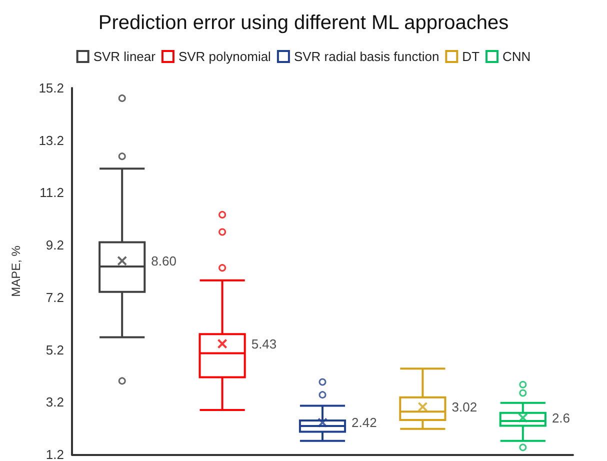  What do you see at coordinates (303, 23) in the screenshot?
I see `chart-title: Prediction error using different ML approaches` at bounding box center [303, 23].